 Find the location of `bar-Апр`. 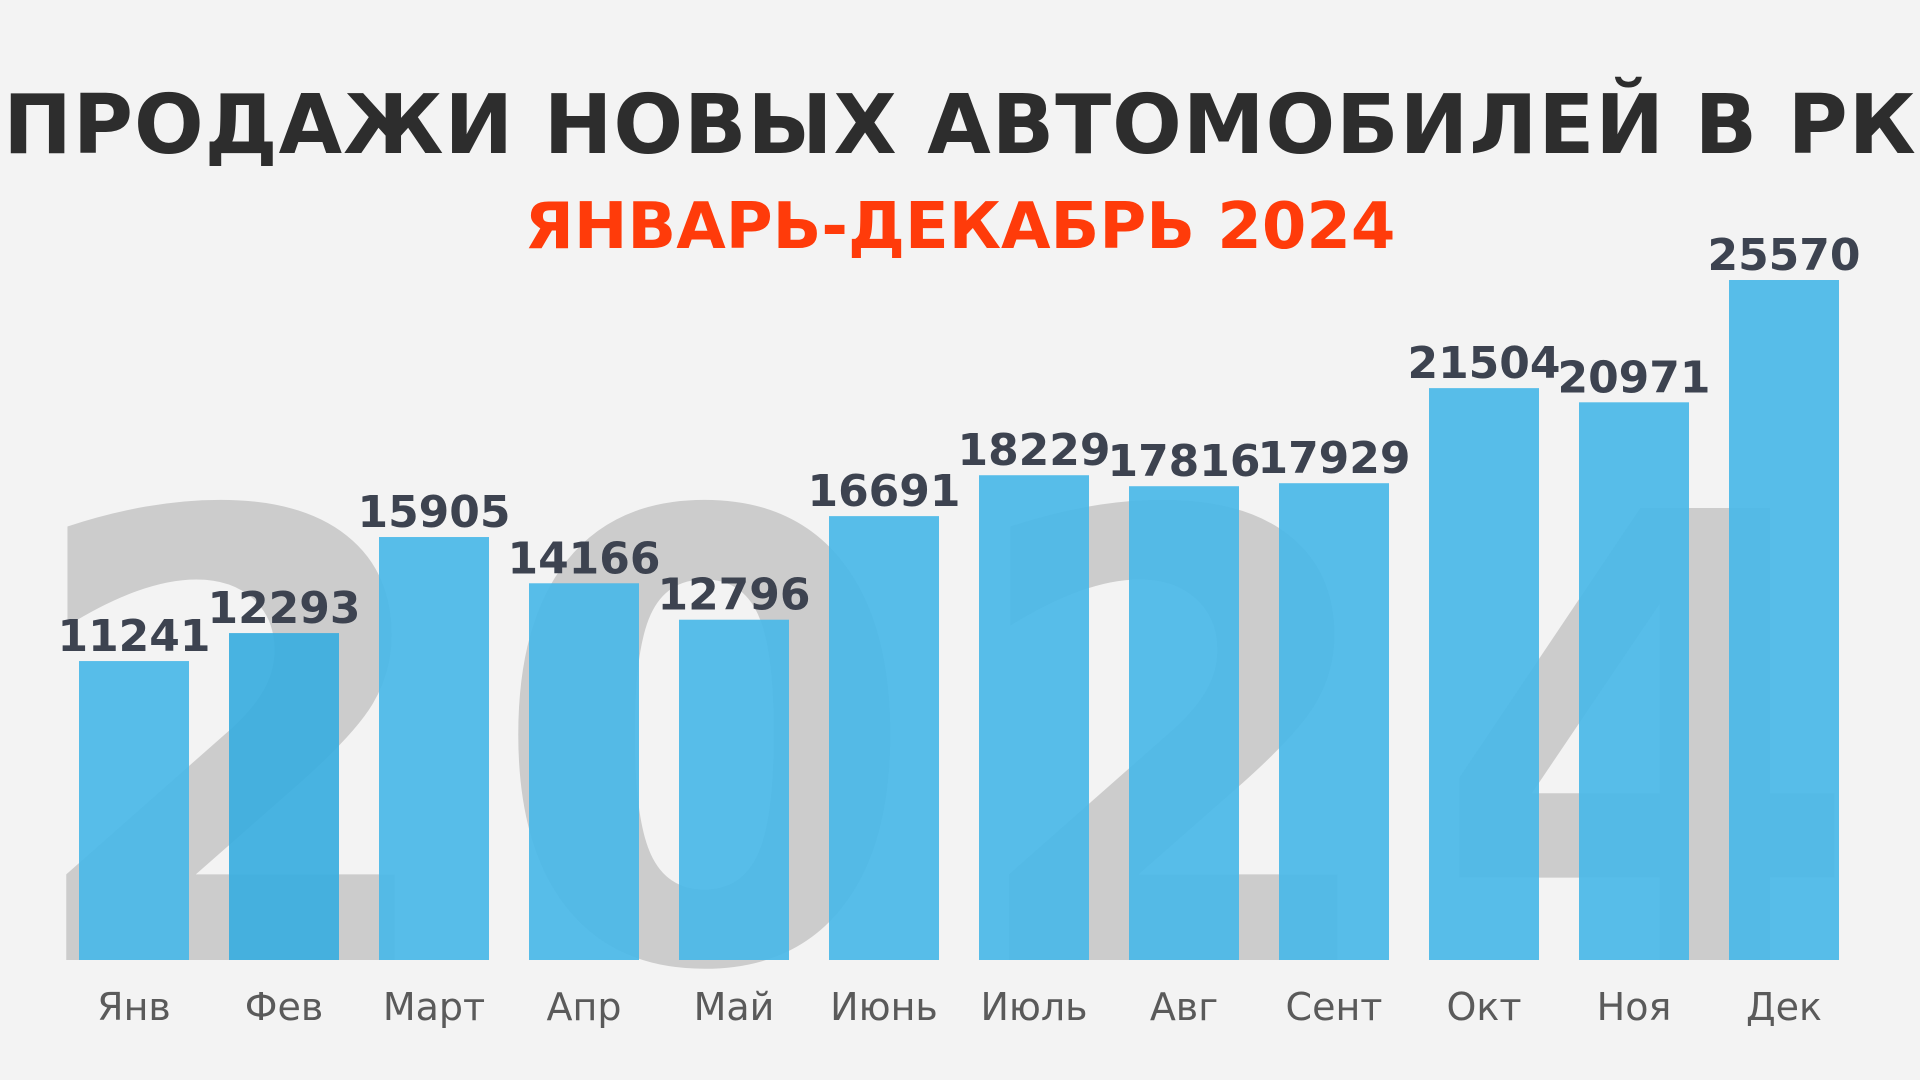

bar-Апр is located at coordinates (584, 771).